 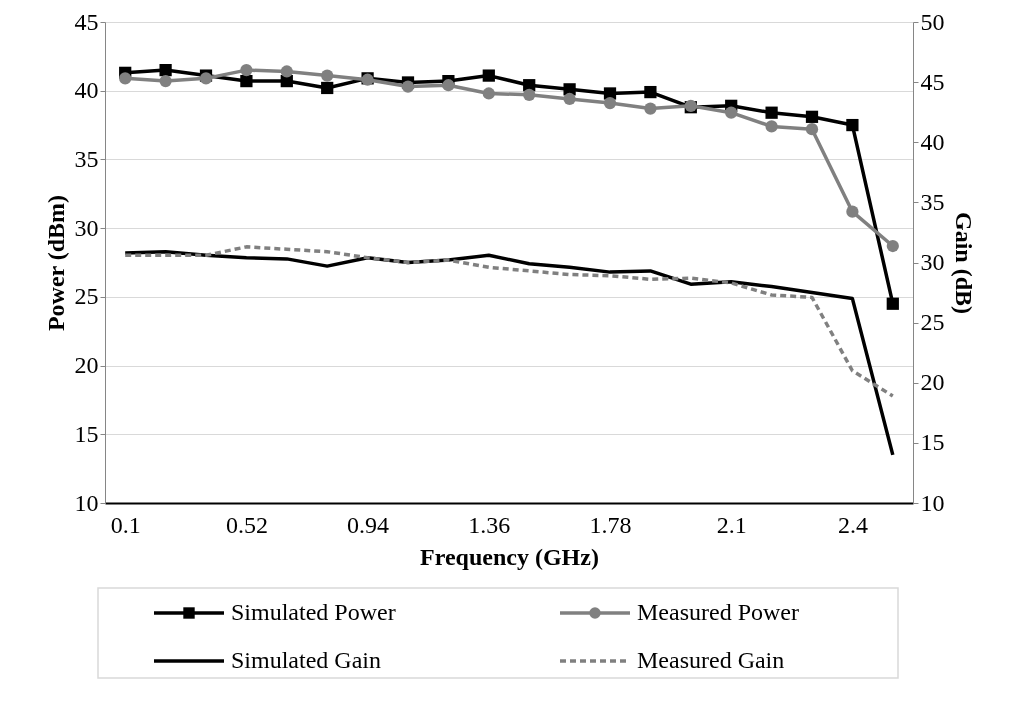 What do you see at coordinates (86, 90) in the screenshot?
I see `y-tick-label: 40` at bounding box center [86, 90].